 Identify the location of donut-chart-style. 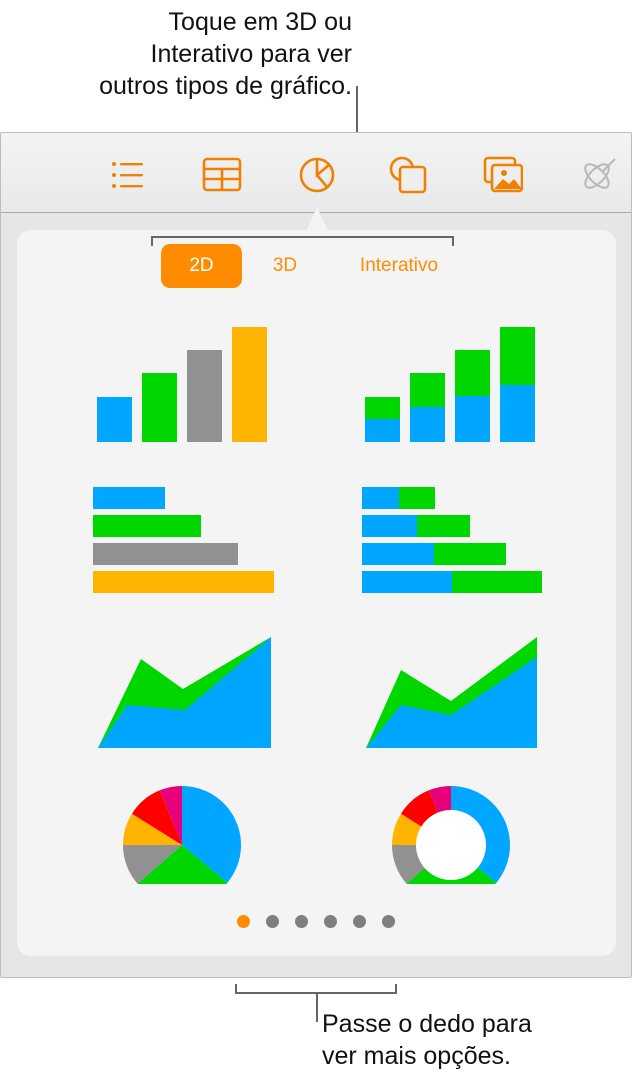
(451, 835).